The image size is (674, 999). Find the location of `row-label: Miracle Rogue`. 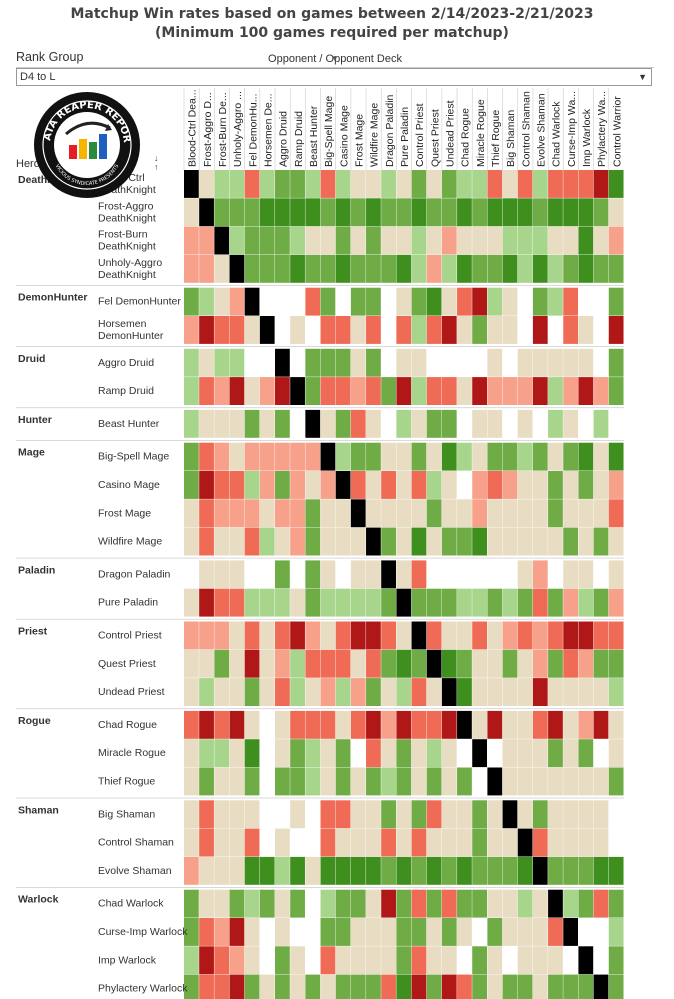

row-label: Miracle Rogue is located at coordinates (132, 753).